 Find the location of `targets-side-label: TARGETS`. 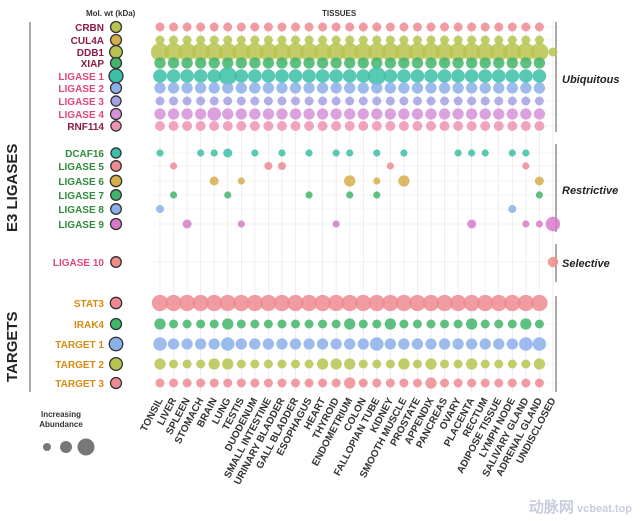

targets-side-label: TARGETS is located at coordinates (12, 346).